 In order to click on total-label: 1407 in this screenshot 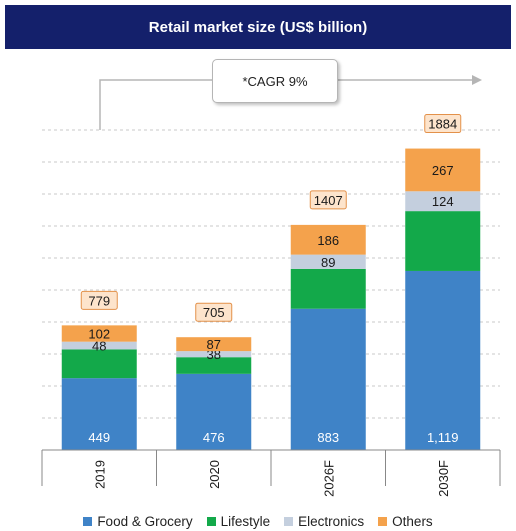, I will do `click(328, 200)`.